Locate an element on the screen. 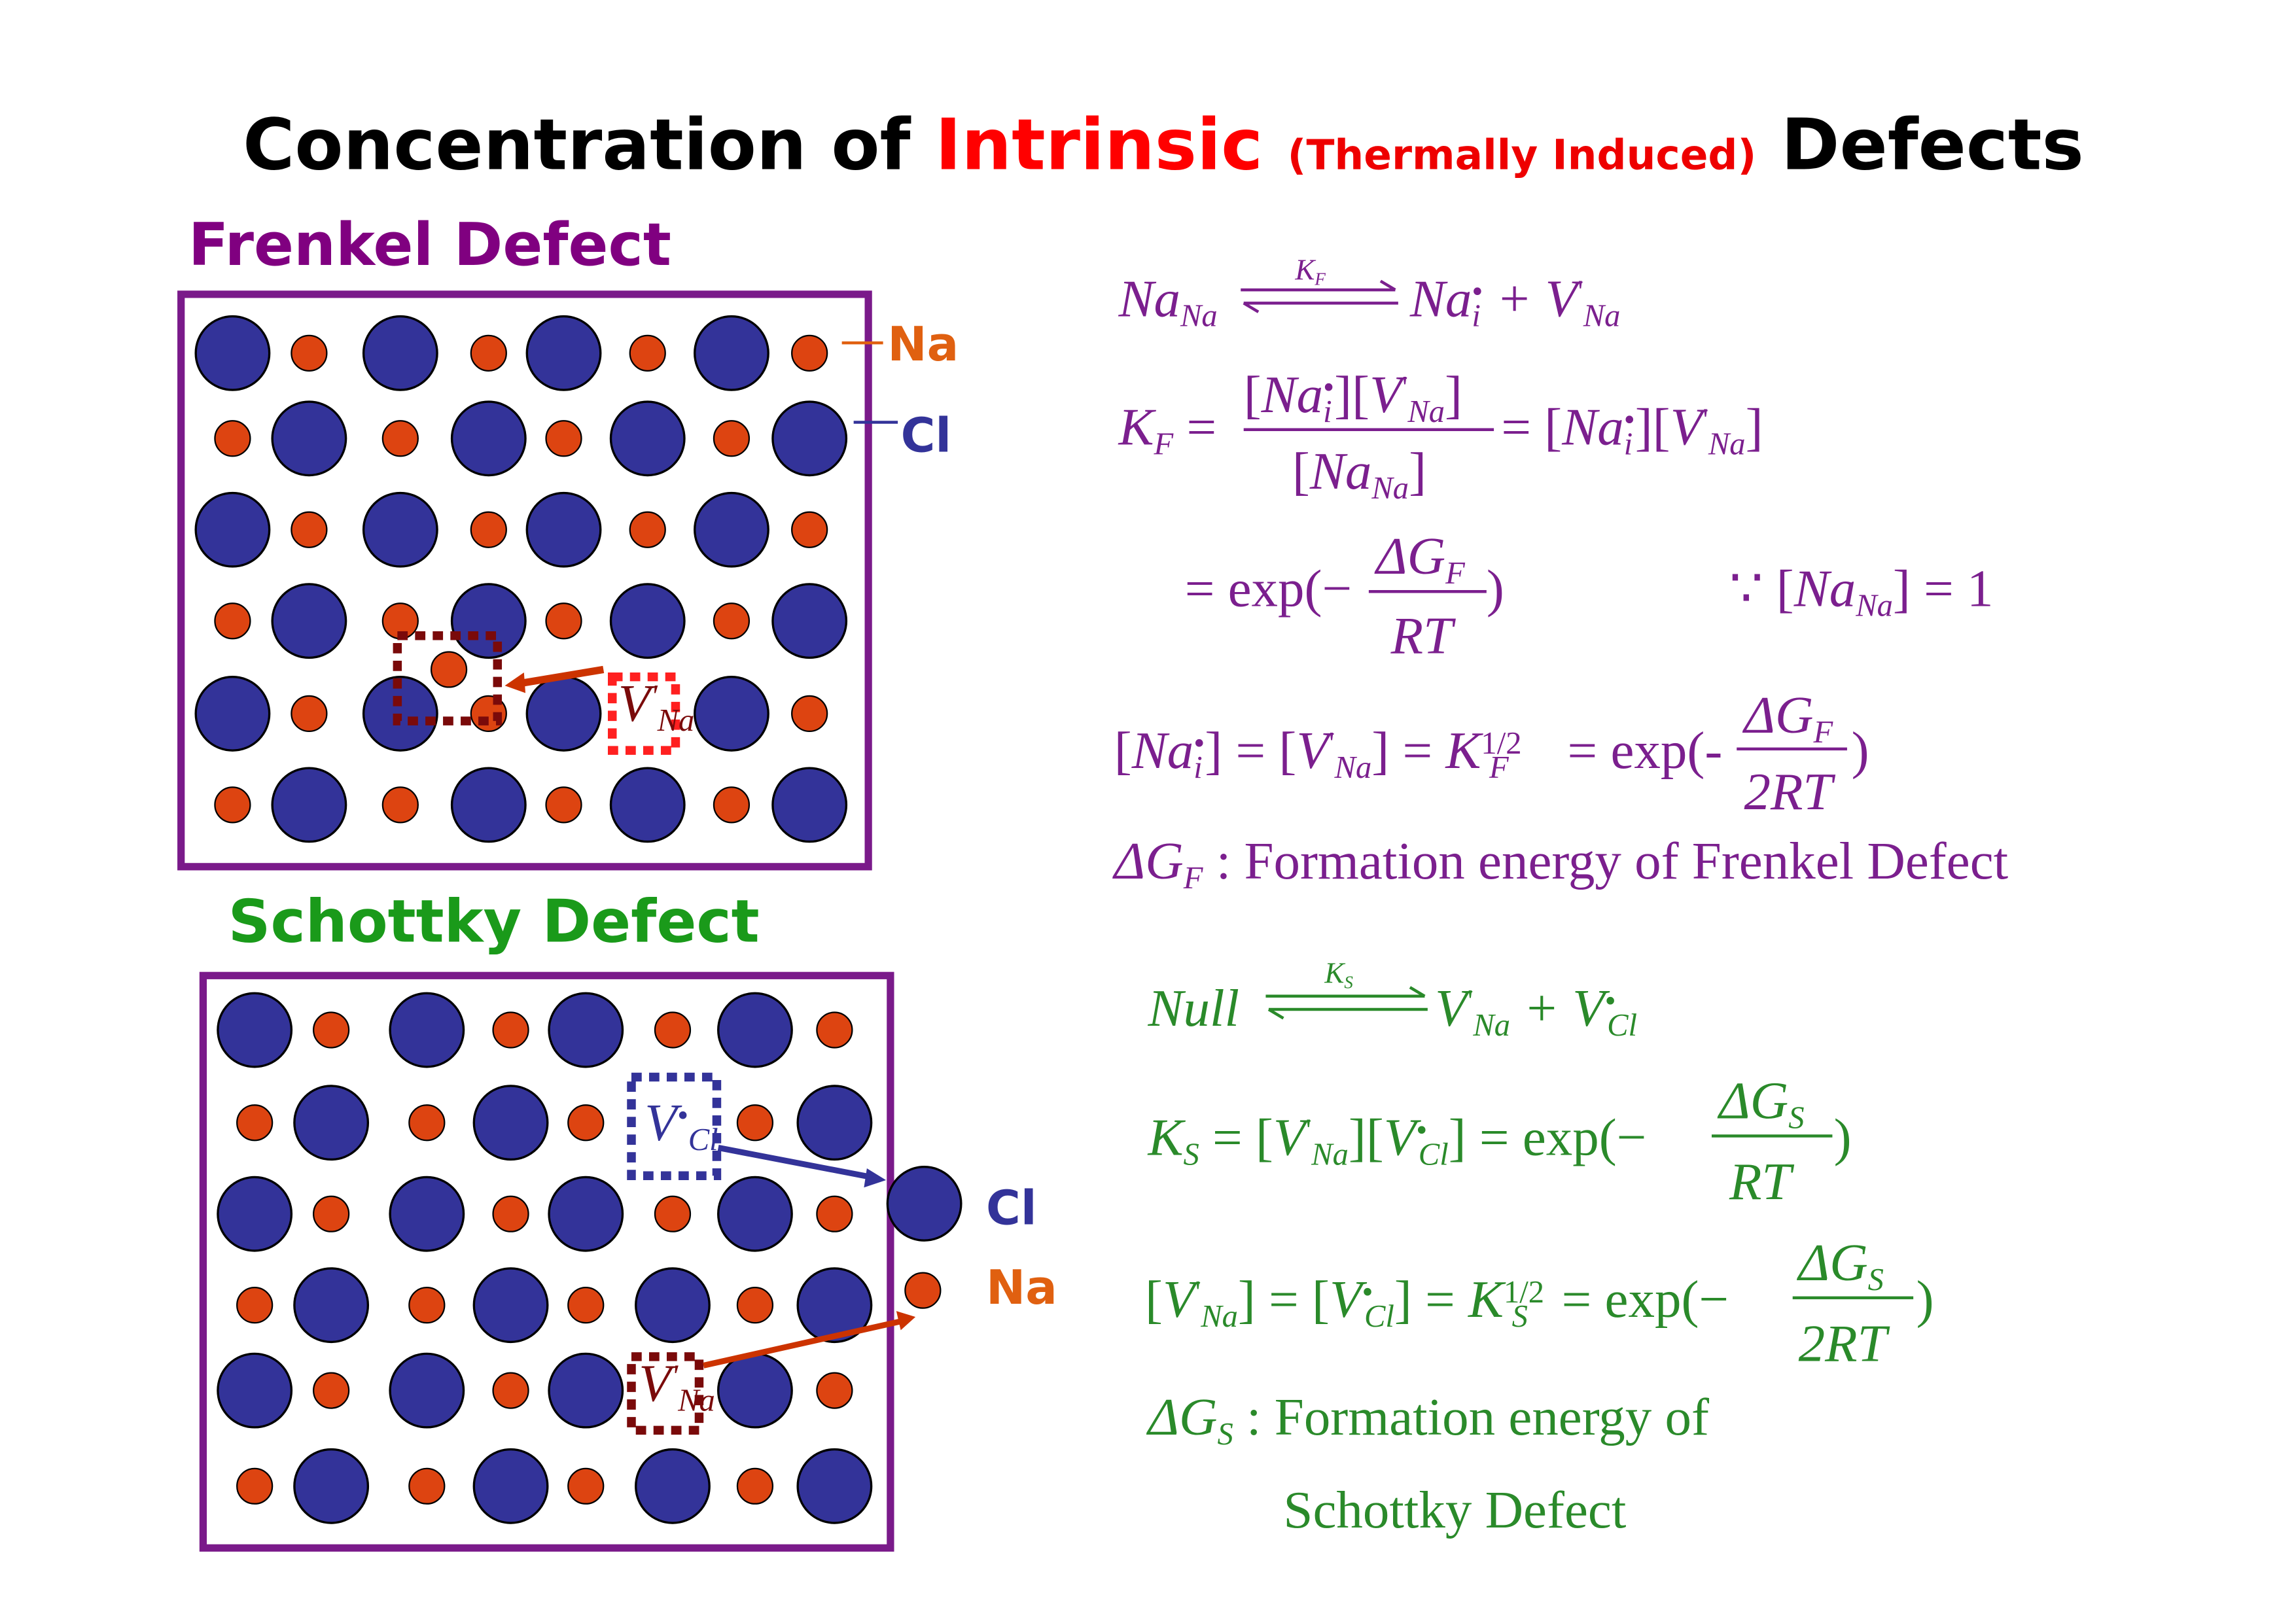  na-label: Na is located at coordinates (923, 345).